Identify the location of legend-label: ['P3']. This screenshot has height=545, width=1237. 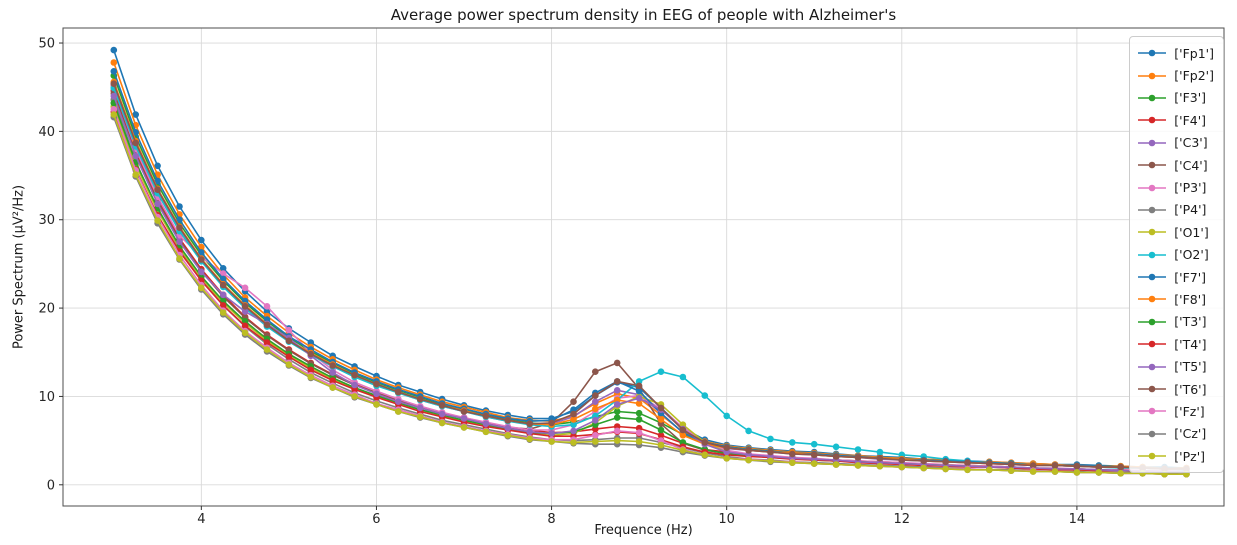
(1190, 188).